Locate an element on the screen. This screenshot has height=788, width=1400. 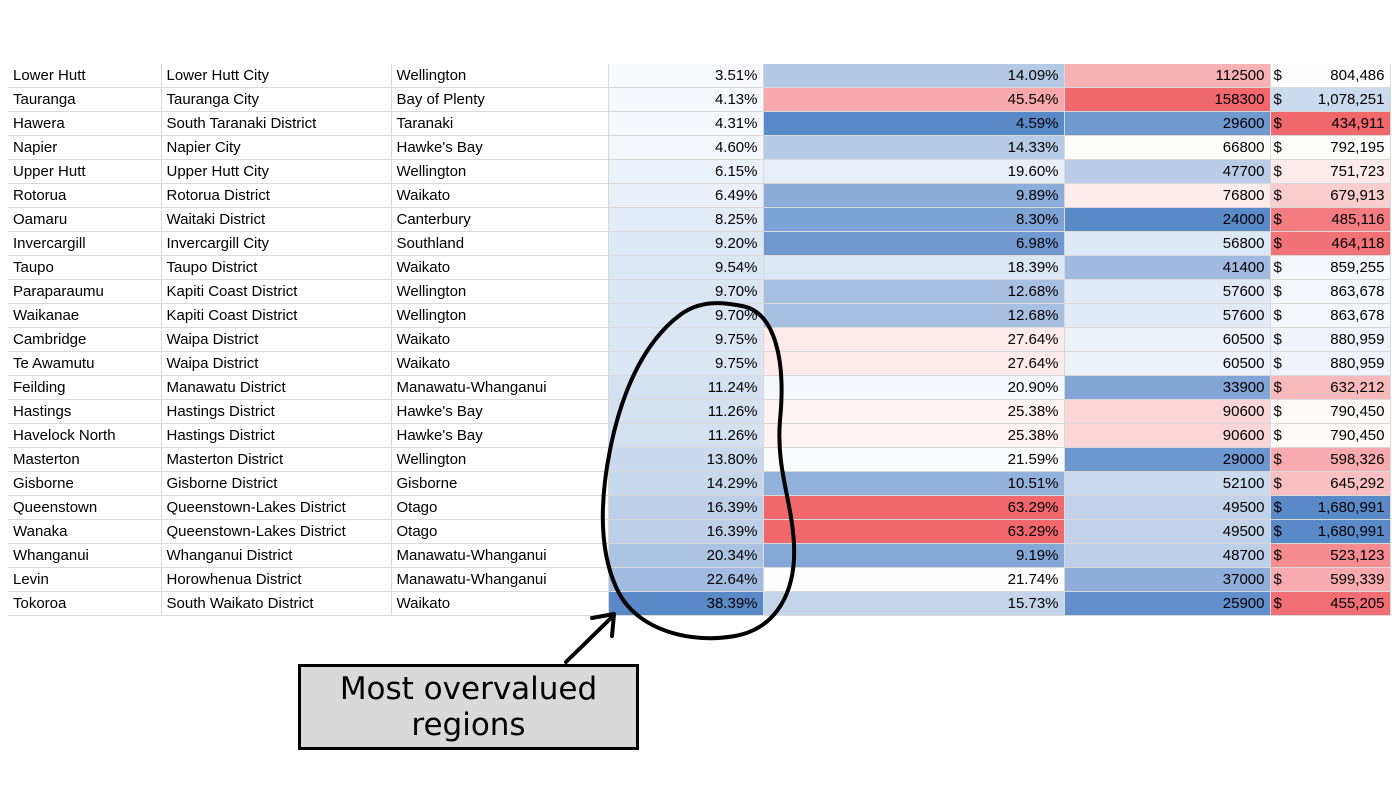
cell-town: Paraparaumu is located at coordinates (85, 292).